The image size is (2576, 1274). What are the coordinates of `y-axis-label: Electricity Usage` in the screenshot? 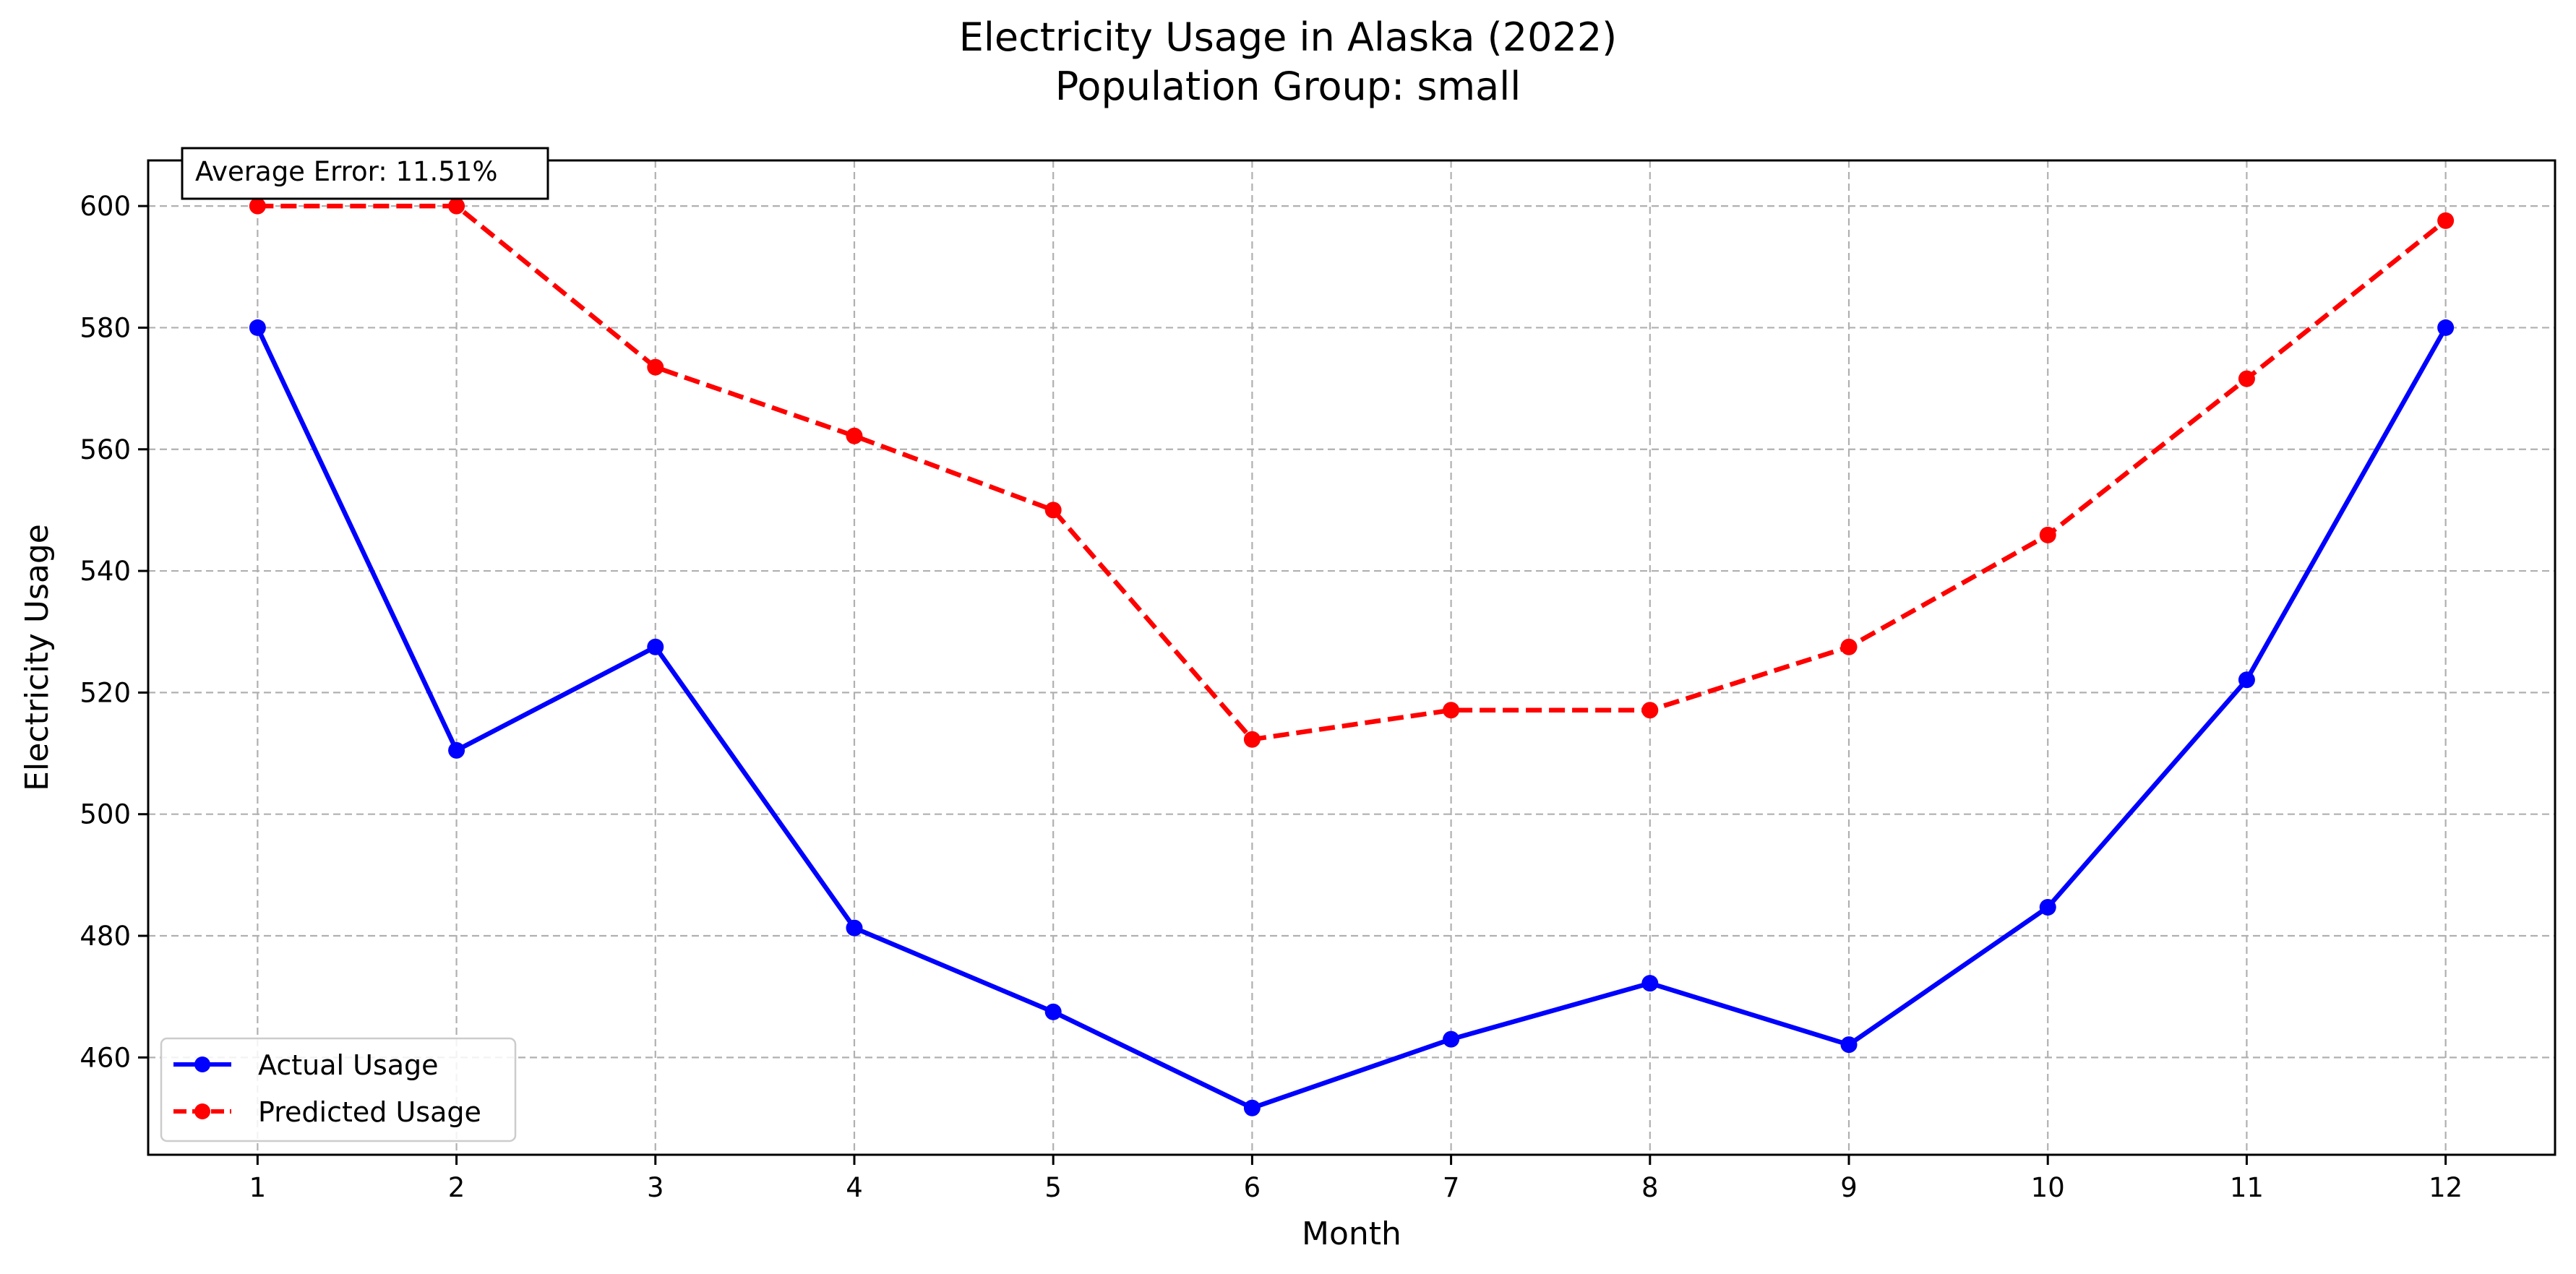 It's located at (38, 657).